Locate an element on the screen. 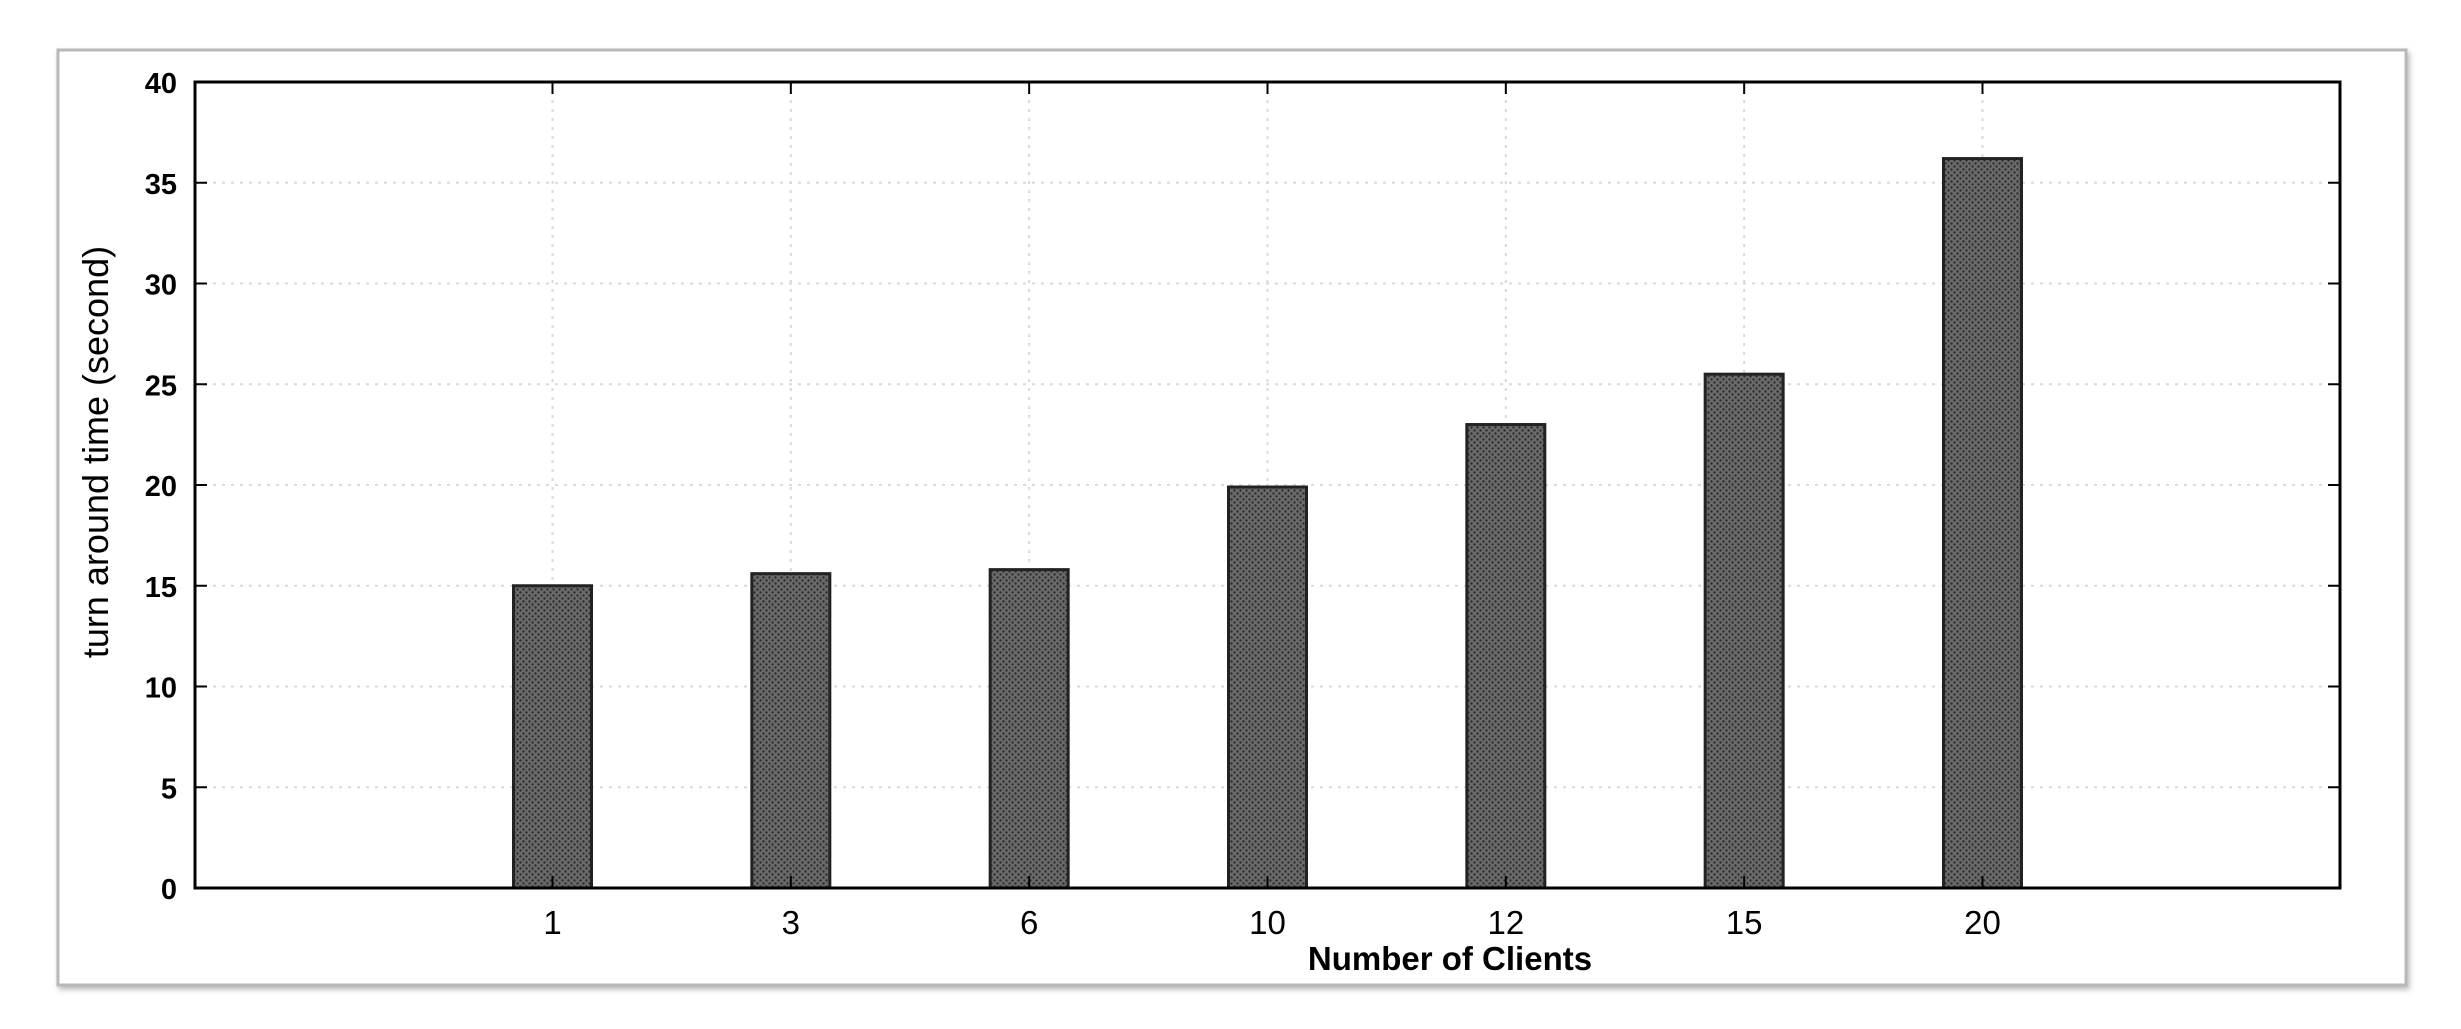 Image resolution: width=2461 pixels, height=1029 pixels. y-tick-label: 0 is located at coordinates (169, 890).